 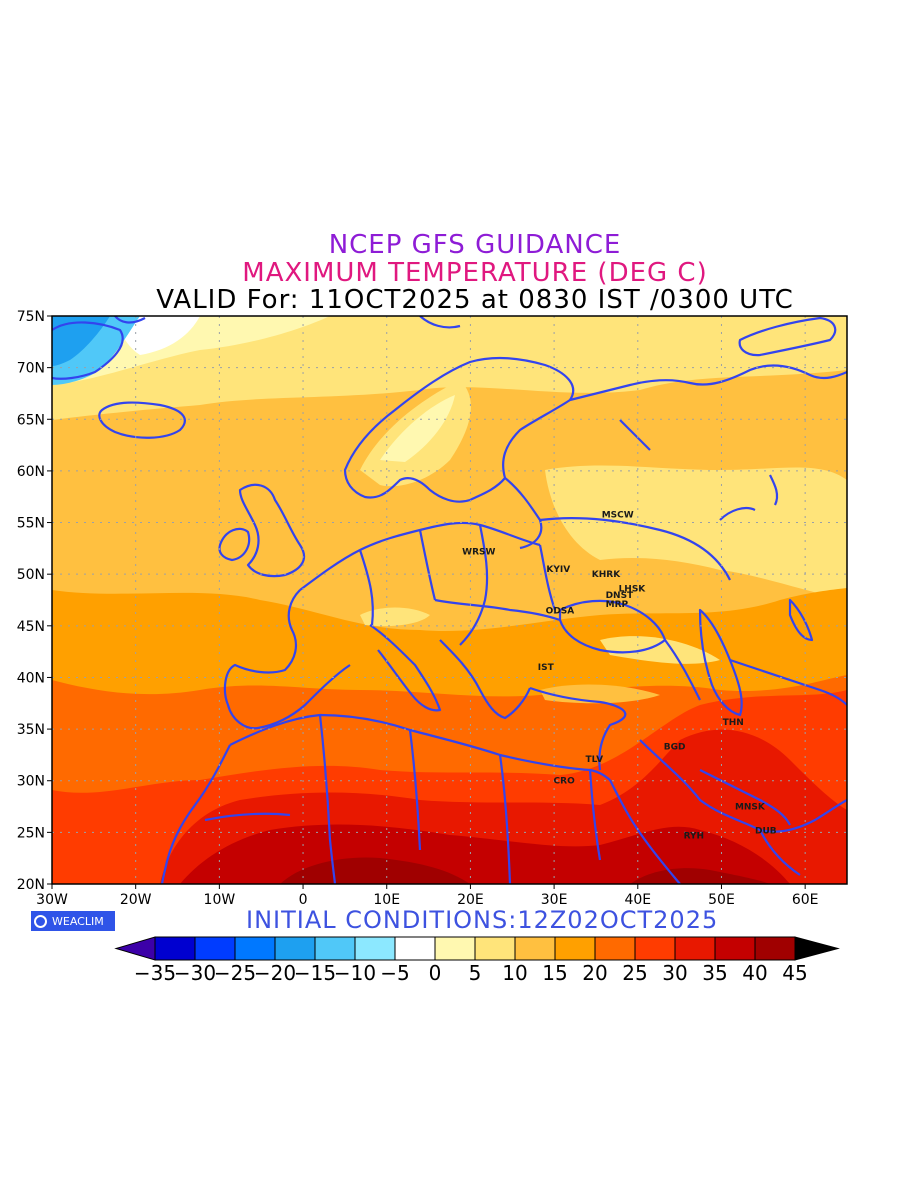 What do you see at coordinates (750, 808) in the screenshot?
I see `city-label: MNSK` at bounding box center [750, 808].